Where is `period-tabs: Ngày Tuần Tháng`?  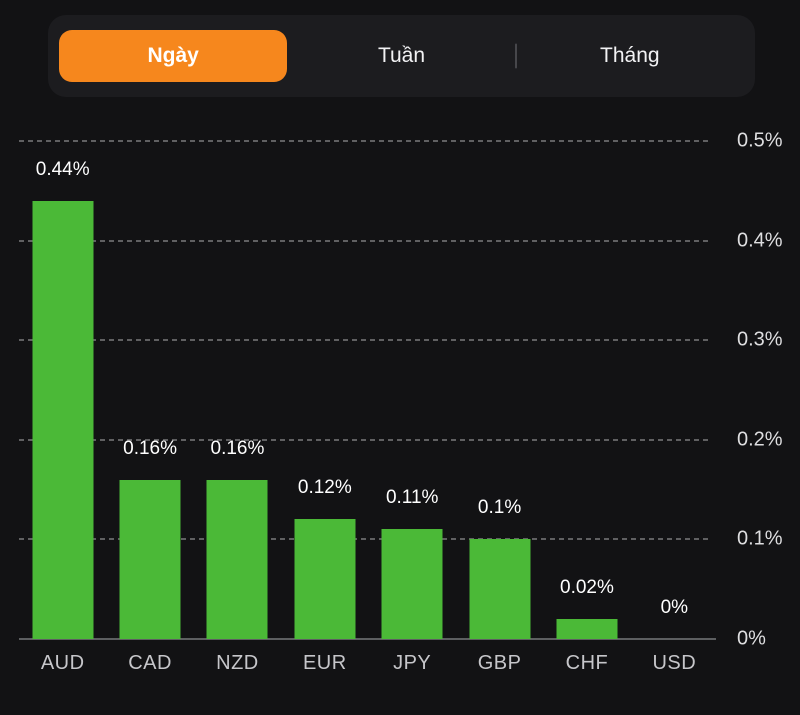
period-tabs: Ngày Tuần Tháng is located at coordinates (401, 56).